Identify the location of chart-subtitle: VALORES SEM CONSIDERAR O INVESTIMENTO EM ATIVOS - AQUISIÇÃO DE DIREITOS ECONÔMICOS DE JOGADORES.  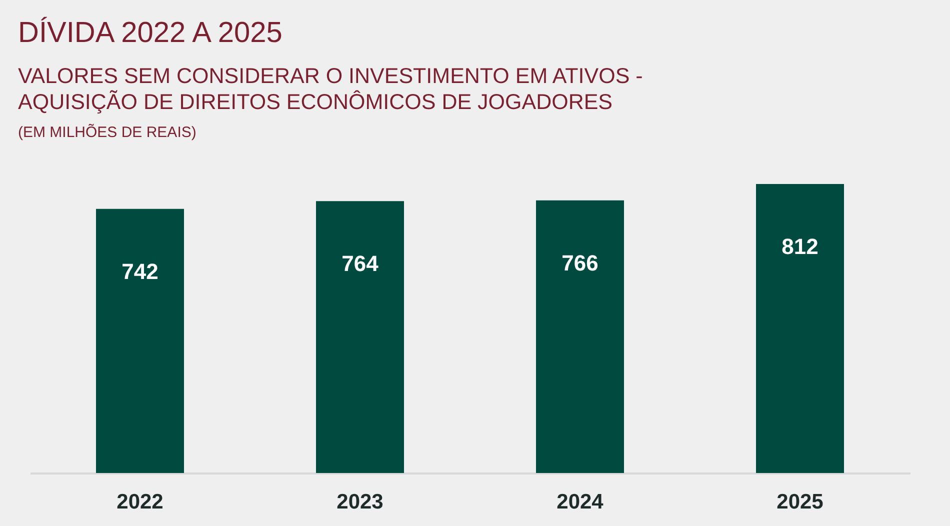
(330, 89).